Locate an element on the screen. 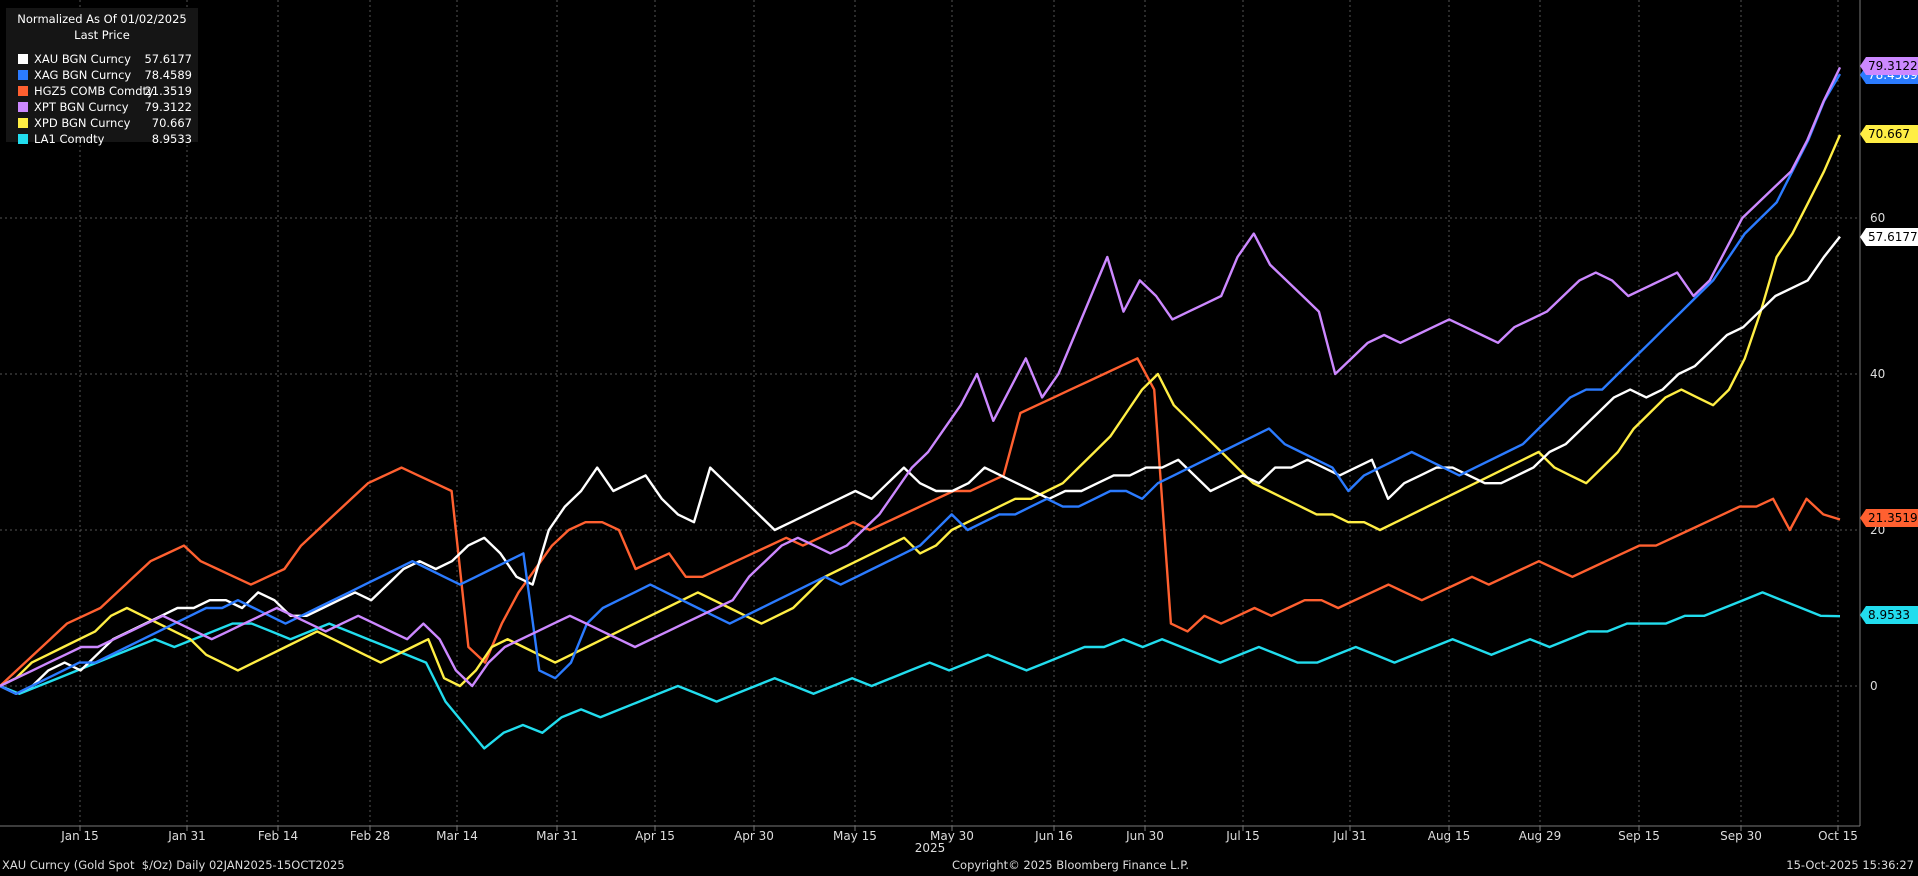 This screenshot has width=1918, height=876. legend-item: XPD BGN Curncy 70.667 is located at coordinates (103, 123).